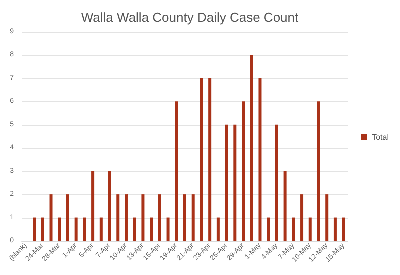 The width and height of the screenshot is (400, 275). Describe the element at coordinates (190, 17) in the screenshot. I see `chart-title: Walla Walla County Daily Case Count` at that location.